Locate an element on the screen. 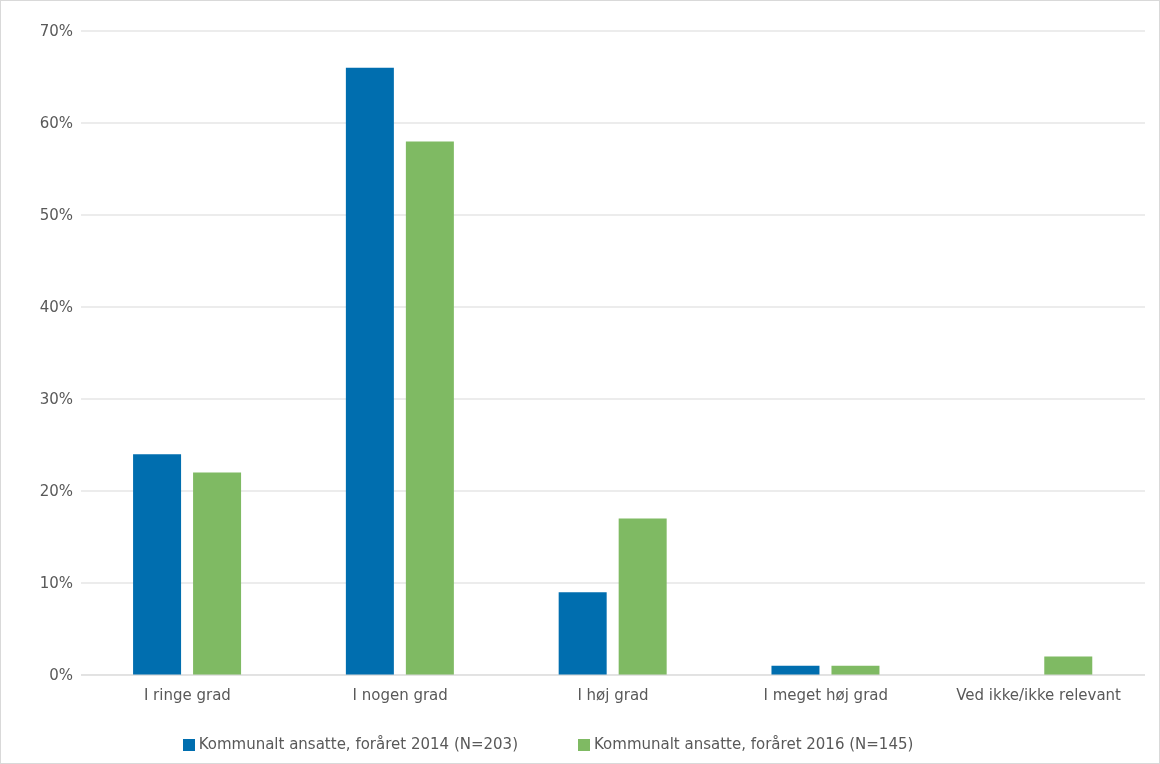  y-tick-label: 0% is located at coordinates (61, 675).